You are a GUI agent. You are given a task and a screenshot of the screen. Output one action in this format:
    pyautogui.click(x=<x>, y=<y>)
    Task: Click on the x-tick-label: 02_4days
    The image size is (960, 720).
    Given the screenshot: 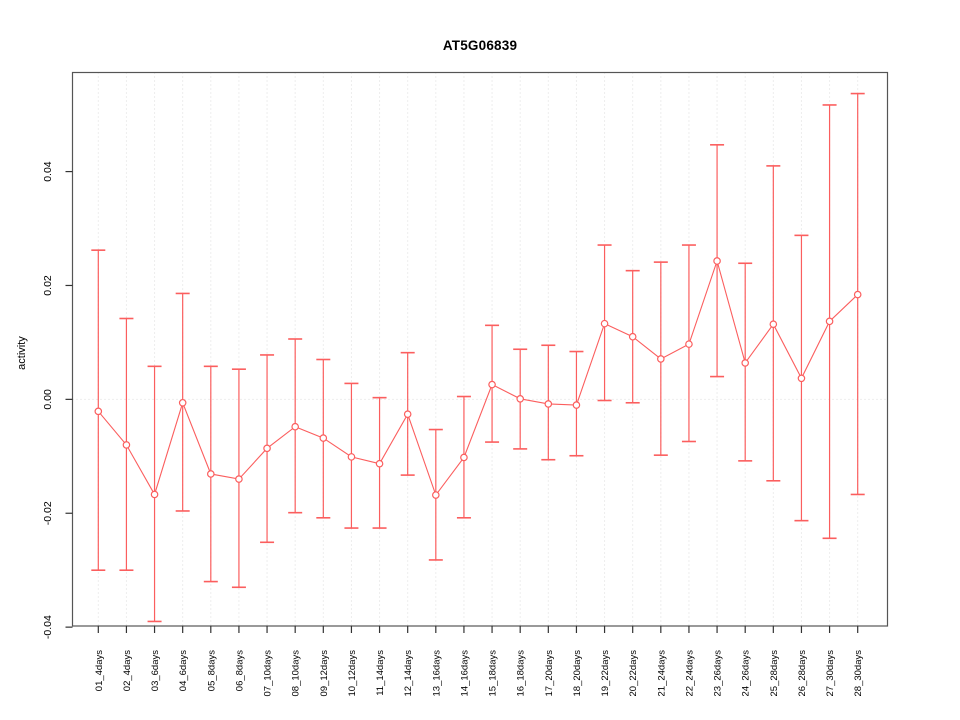 What is the action you would take?
    pyautogui.click(x=127, y=670)
    